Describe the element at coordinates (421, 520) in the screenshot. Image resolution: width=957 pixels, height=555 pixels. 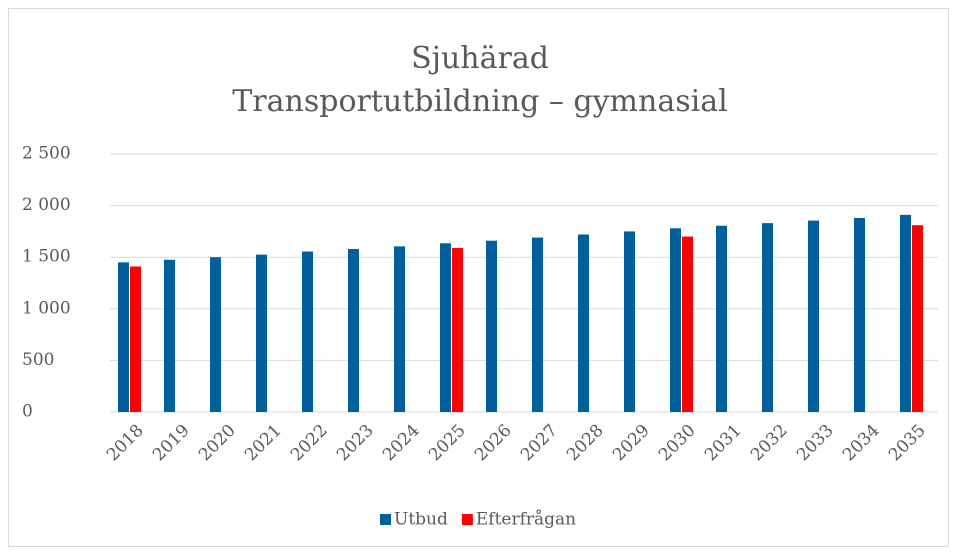
I see `legend-label: Utbud` at that location.